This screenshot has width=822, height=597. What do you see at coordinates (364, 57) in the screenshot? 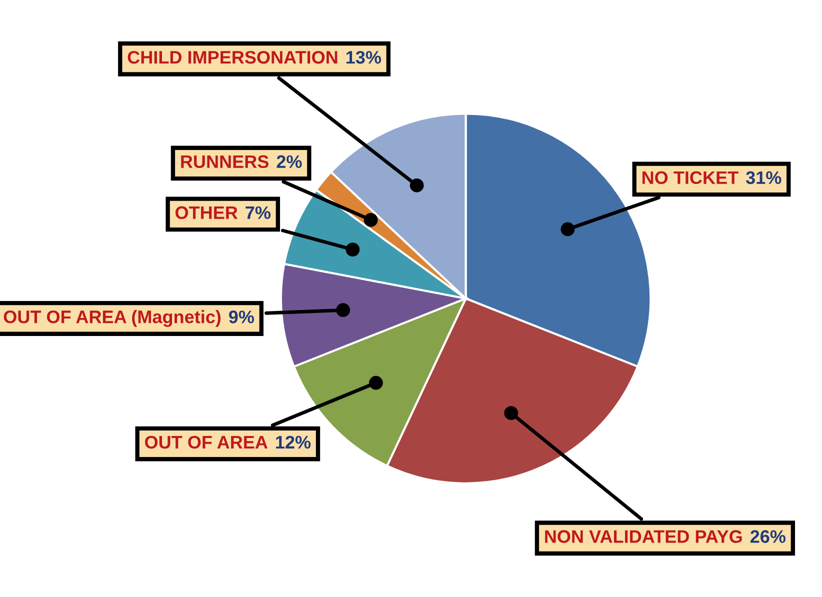
I see `data-label: 13%` at bounding box center [364, 57].